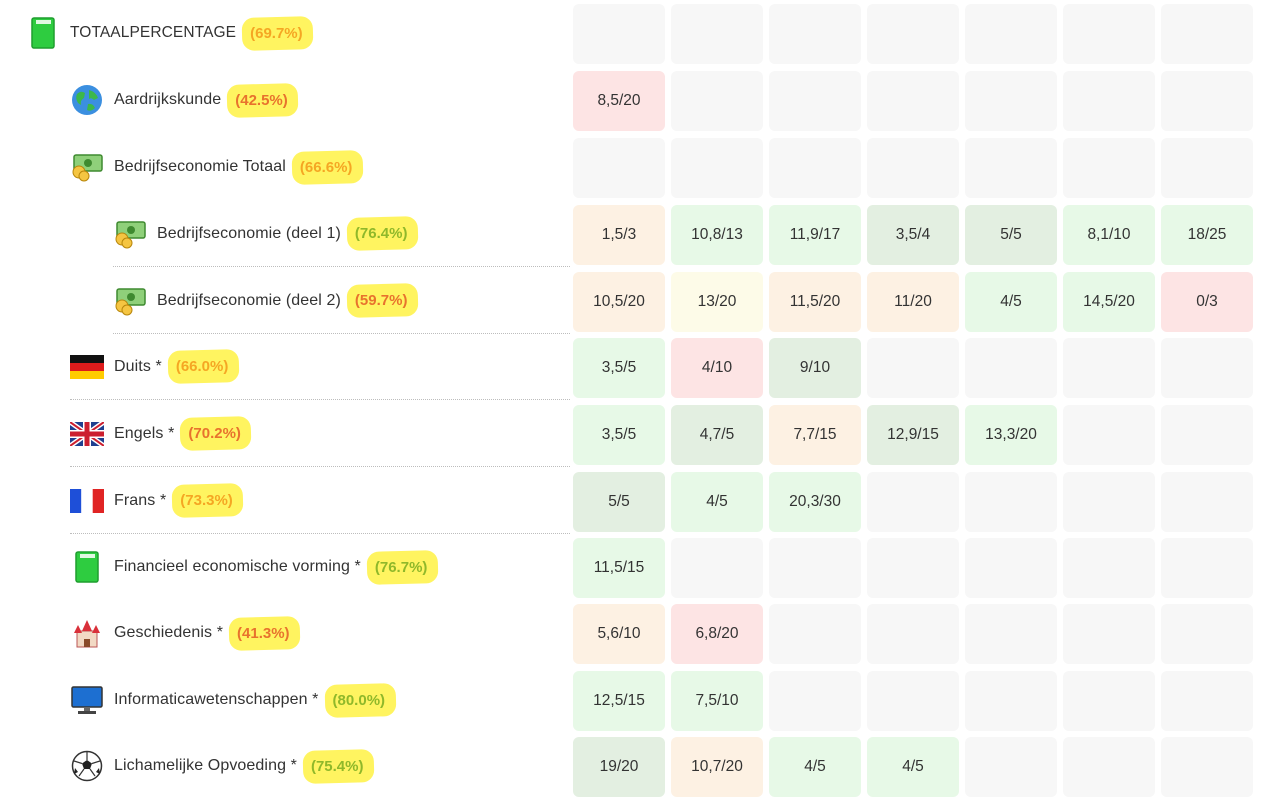 The width and height of the screenshot is (1280, 800). What do you see at coordinates (169, 632) in the screenshot?
I see `subject-name: Geschiedenis *` at bounding box center [169, 632].